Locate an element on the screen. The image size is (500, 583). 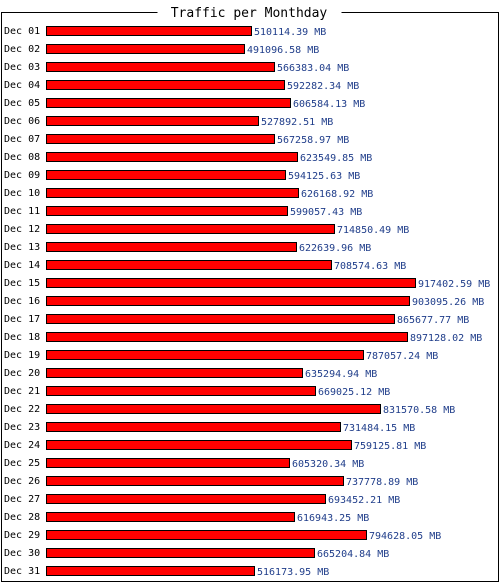
category-label: Dec 22 is located at coordinates (22, 409).